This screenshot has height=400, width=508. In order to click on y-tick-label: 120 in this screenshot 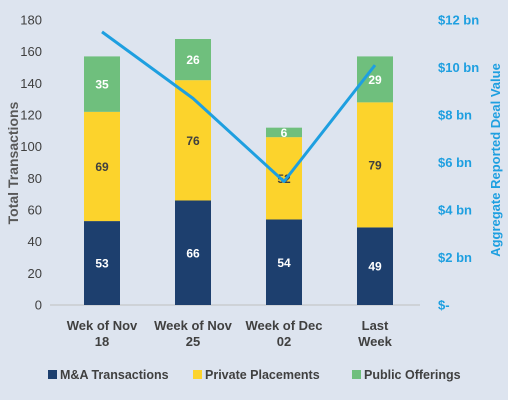, I will do `click(31, 115)`.